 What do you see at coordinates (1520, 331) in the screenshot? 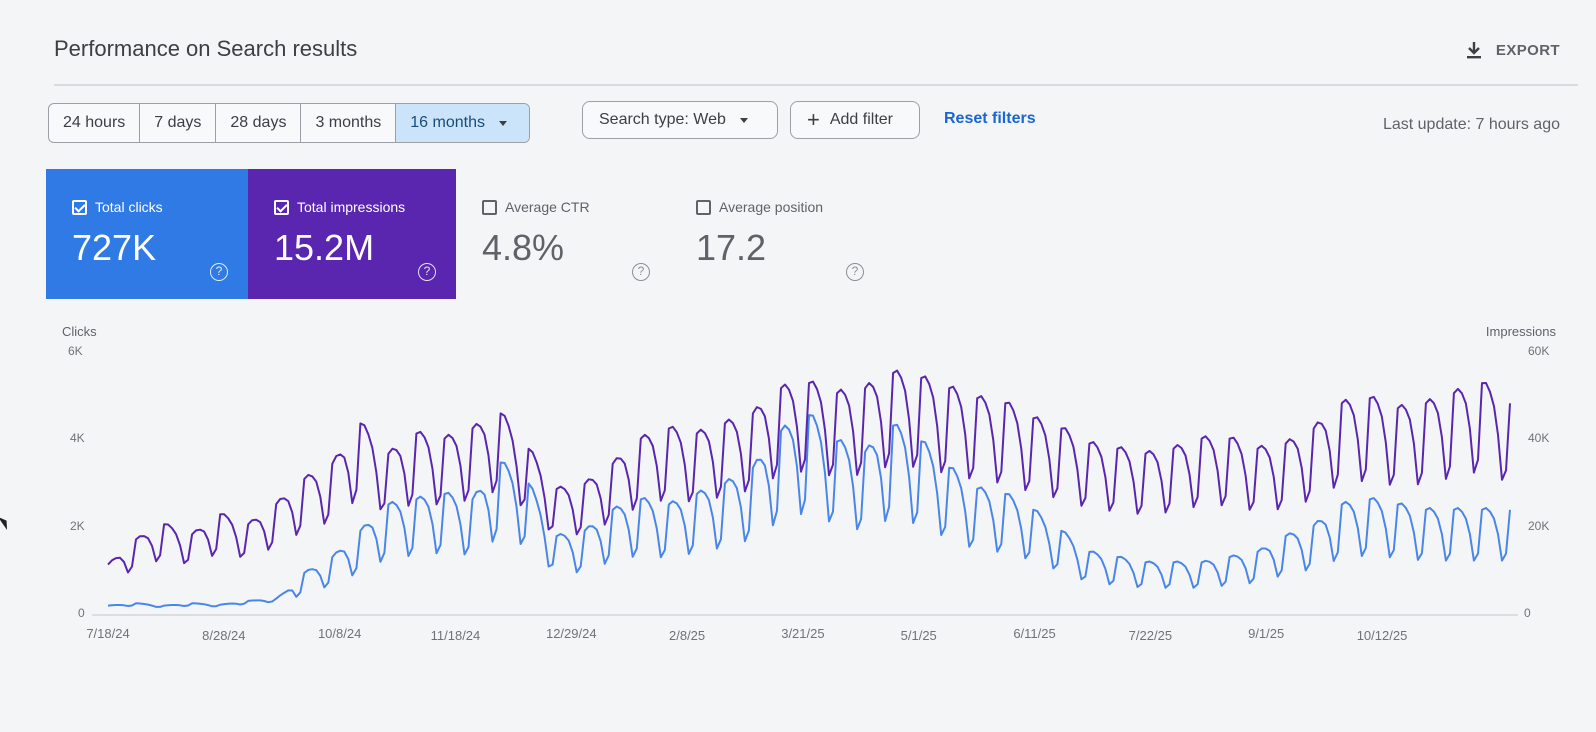
I see `right-axis-title: Impressions` at bounding box center [1520, 331].